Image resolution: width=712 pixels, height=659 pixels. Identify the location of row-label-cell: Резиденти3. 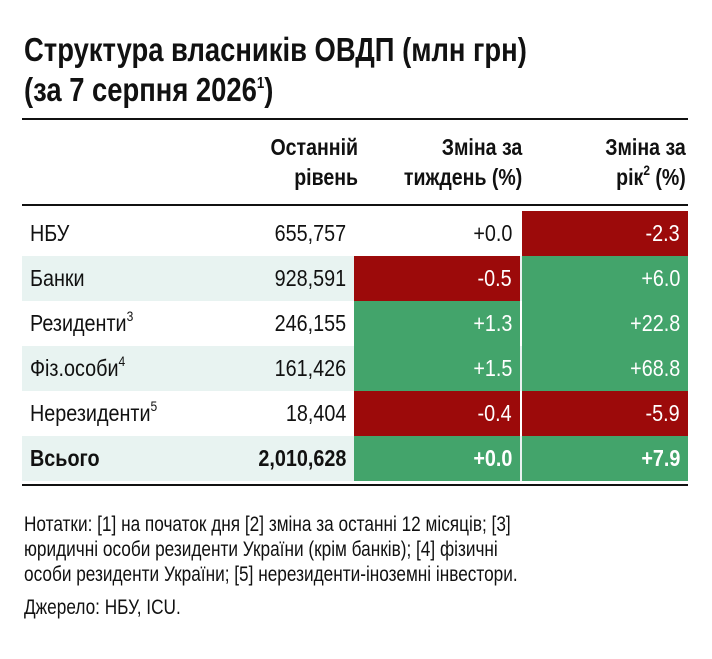
(105, 323).